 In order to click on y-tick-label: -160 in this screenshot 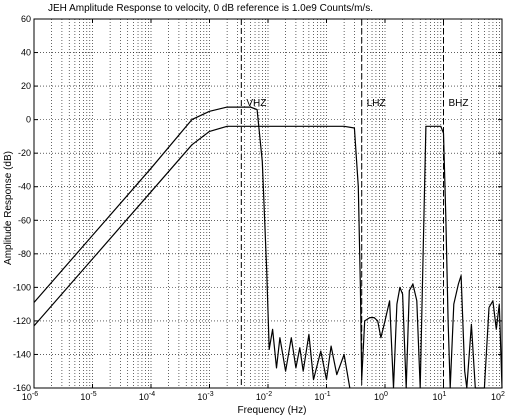, I will do `click(22, 388)`.